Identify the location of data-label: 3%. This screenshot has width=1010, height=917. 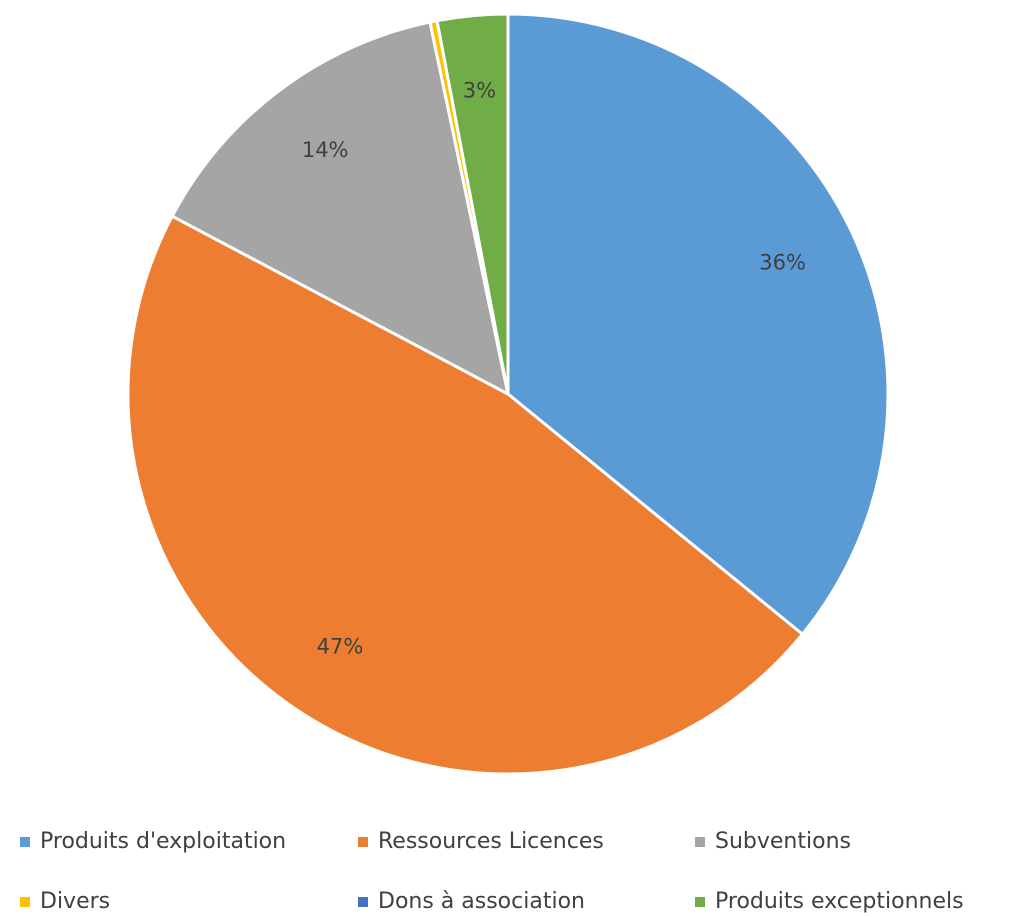
(479, 90).